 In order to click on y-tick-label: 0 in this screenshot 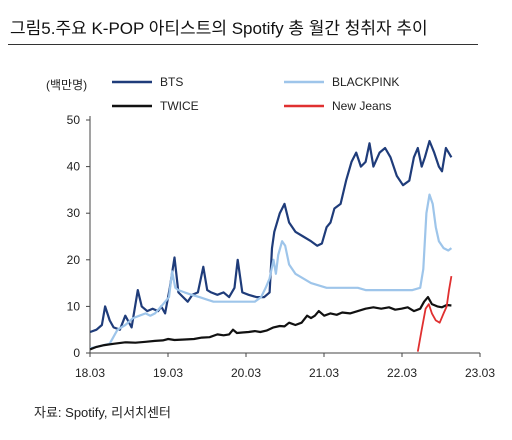, I will do `click(76, 353)`.